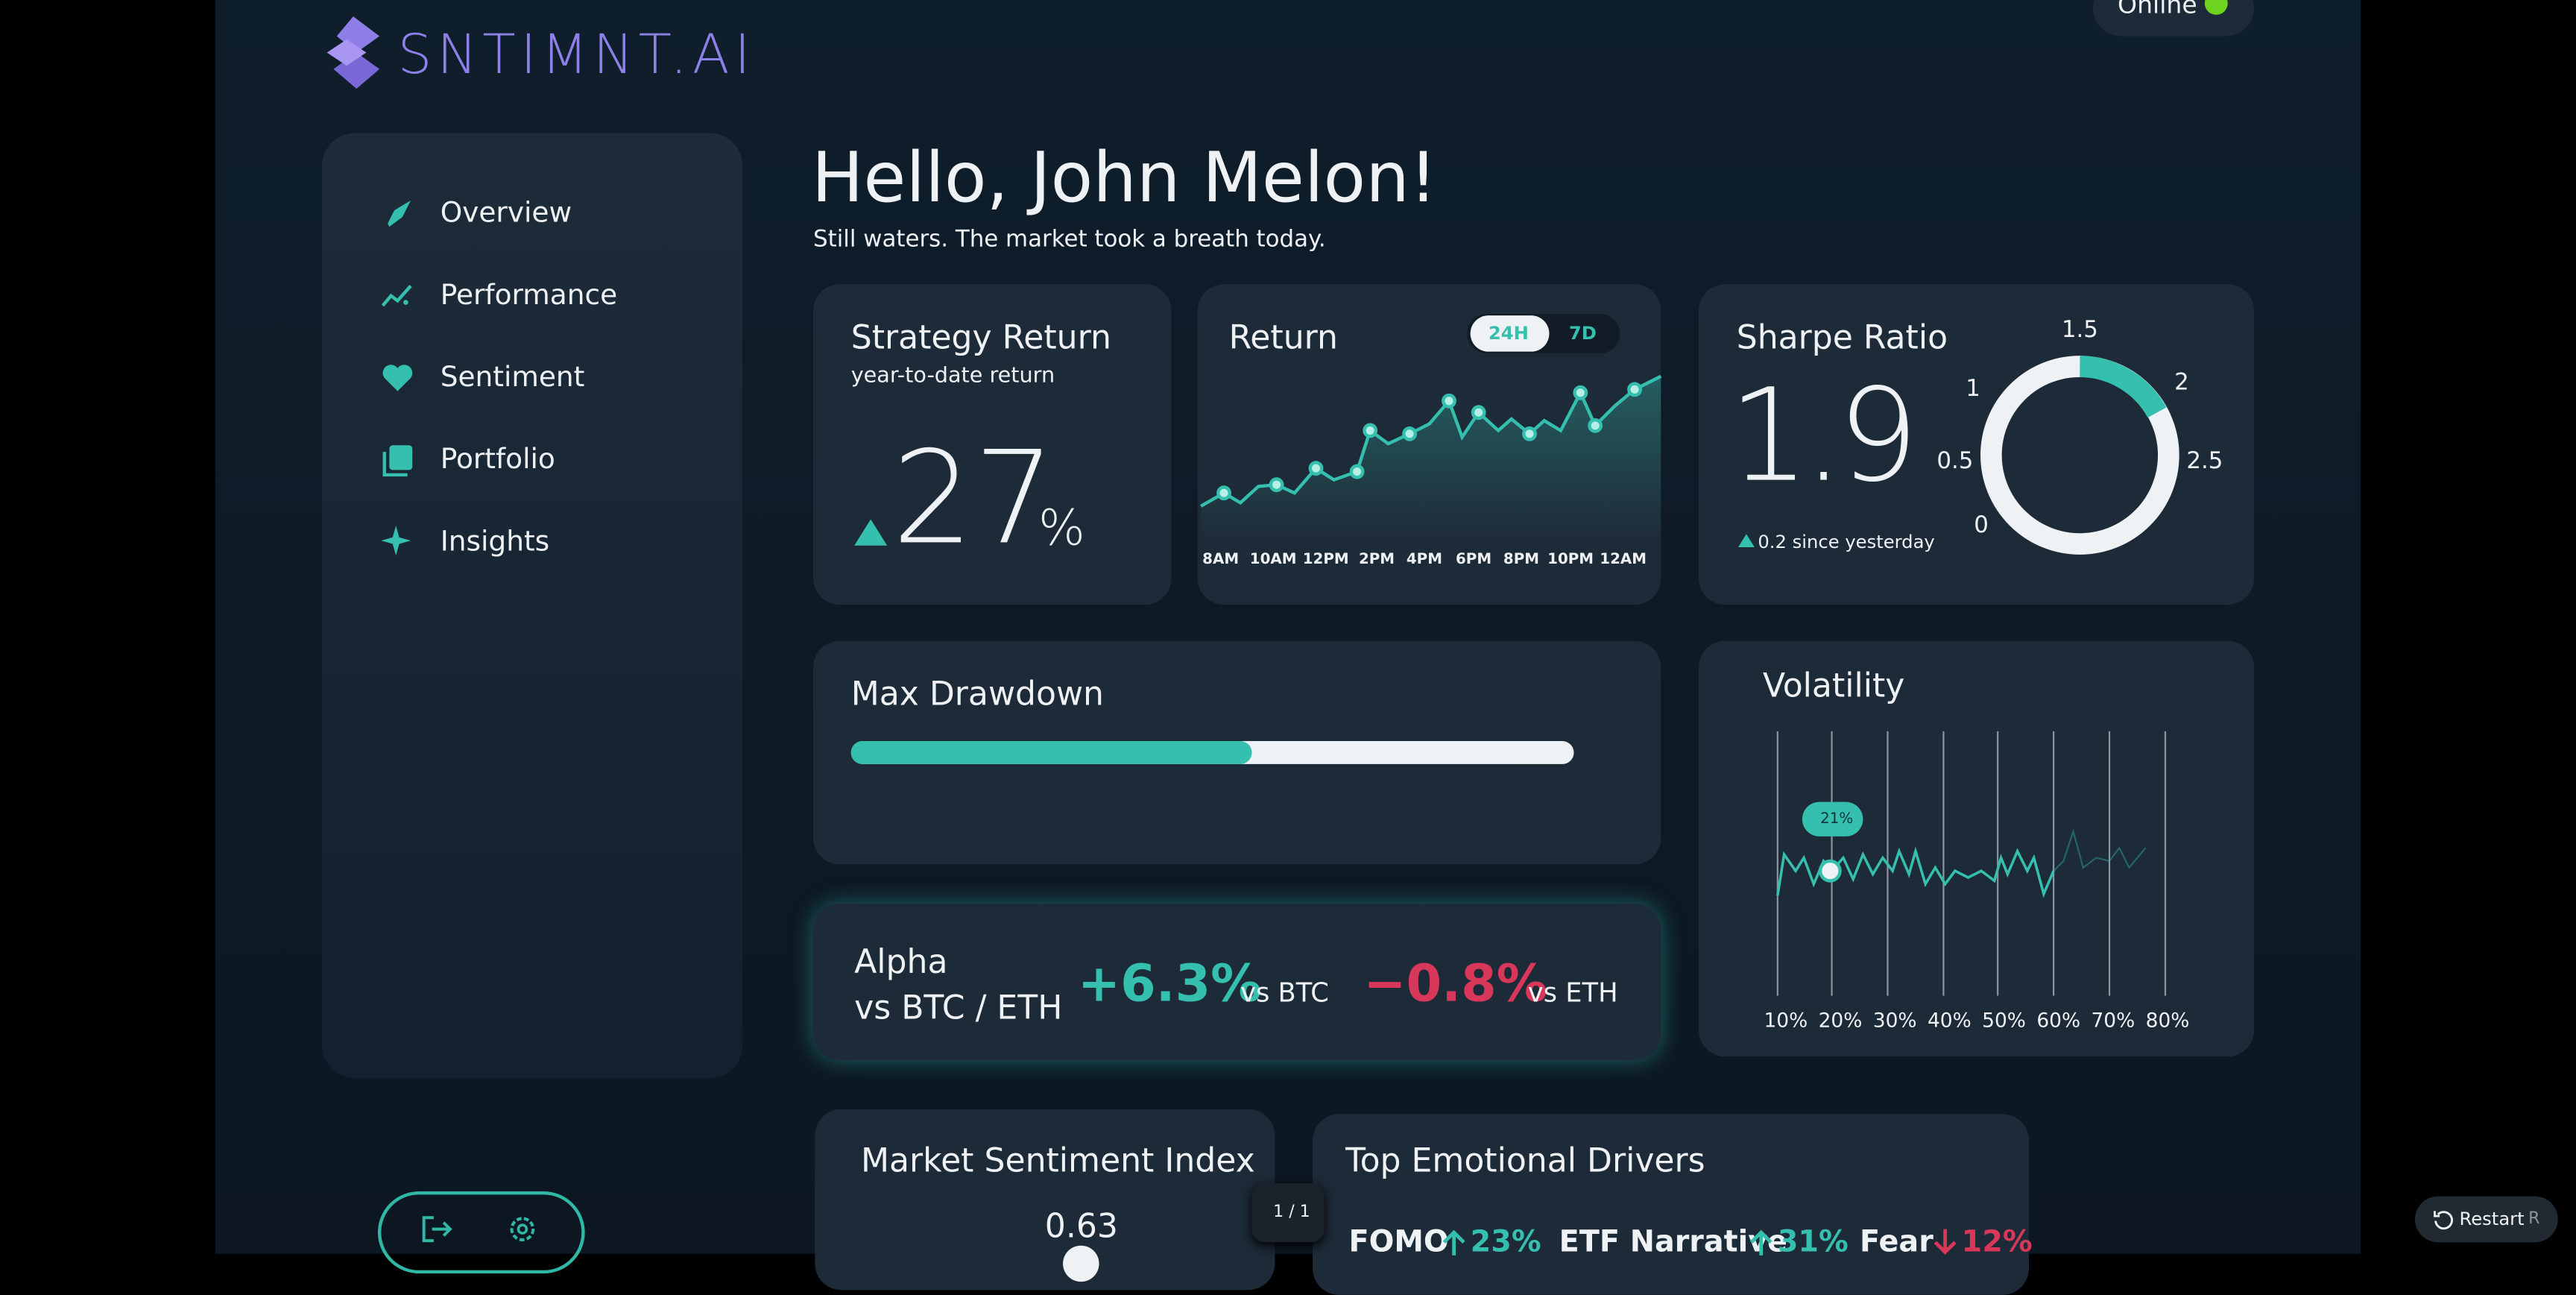  Describe the element at coordinates (1051, 752) in the screenshot. I see `drawdown-fill` at that location.